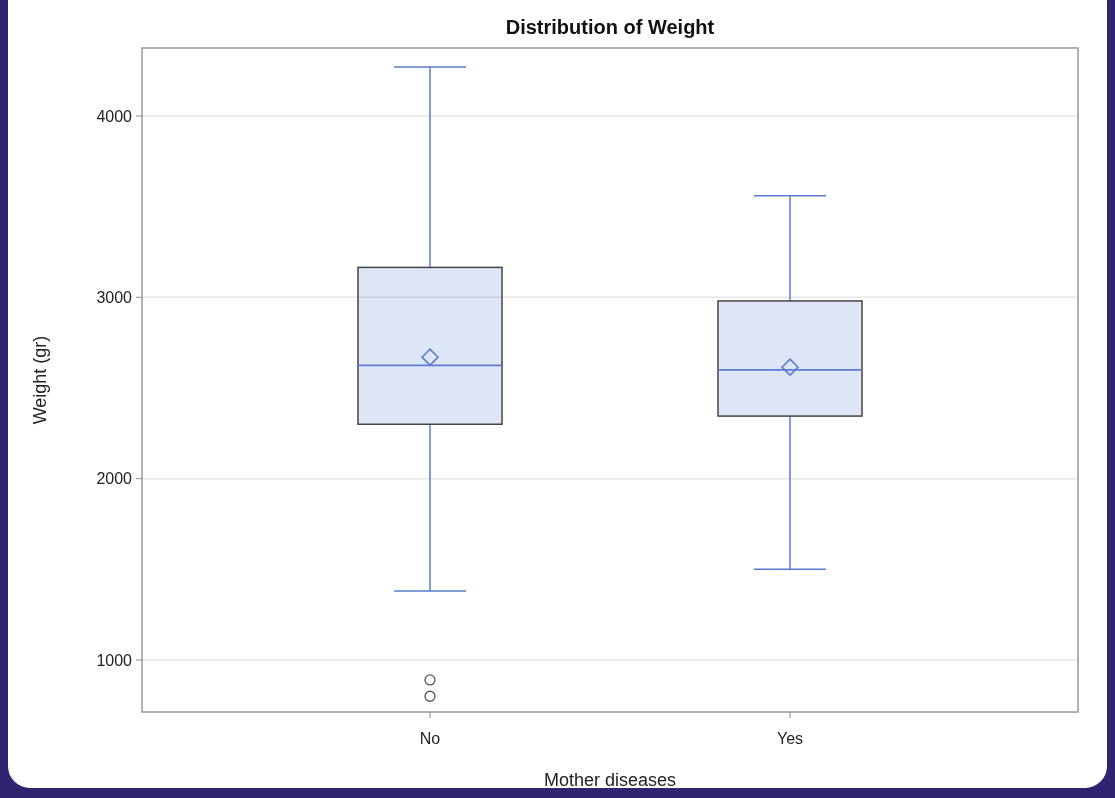  I want to click on chart-title: Distribution of Weight, so click(610, 27).